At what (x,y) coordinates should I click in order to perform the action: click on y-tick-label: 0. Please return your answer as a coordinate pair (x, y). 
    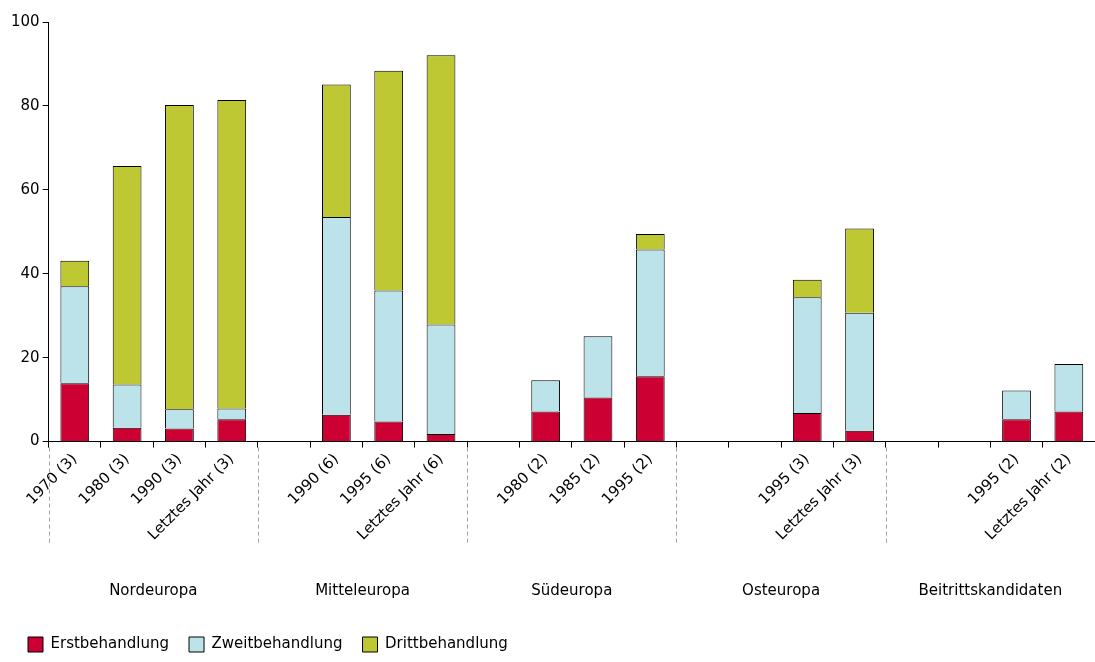
    Looking at the image, I should click on (35, 440).